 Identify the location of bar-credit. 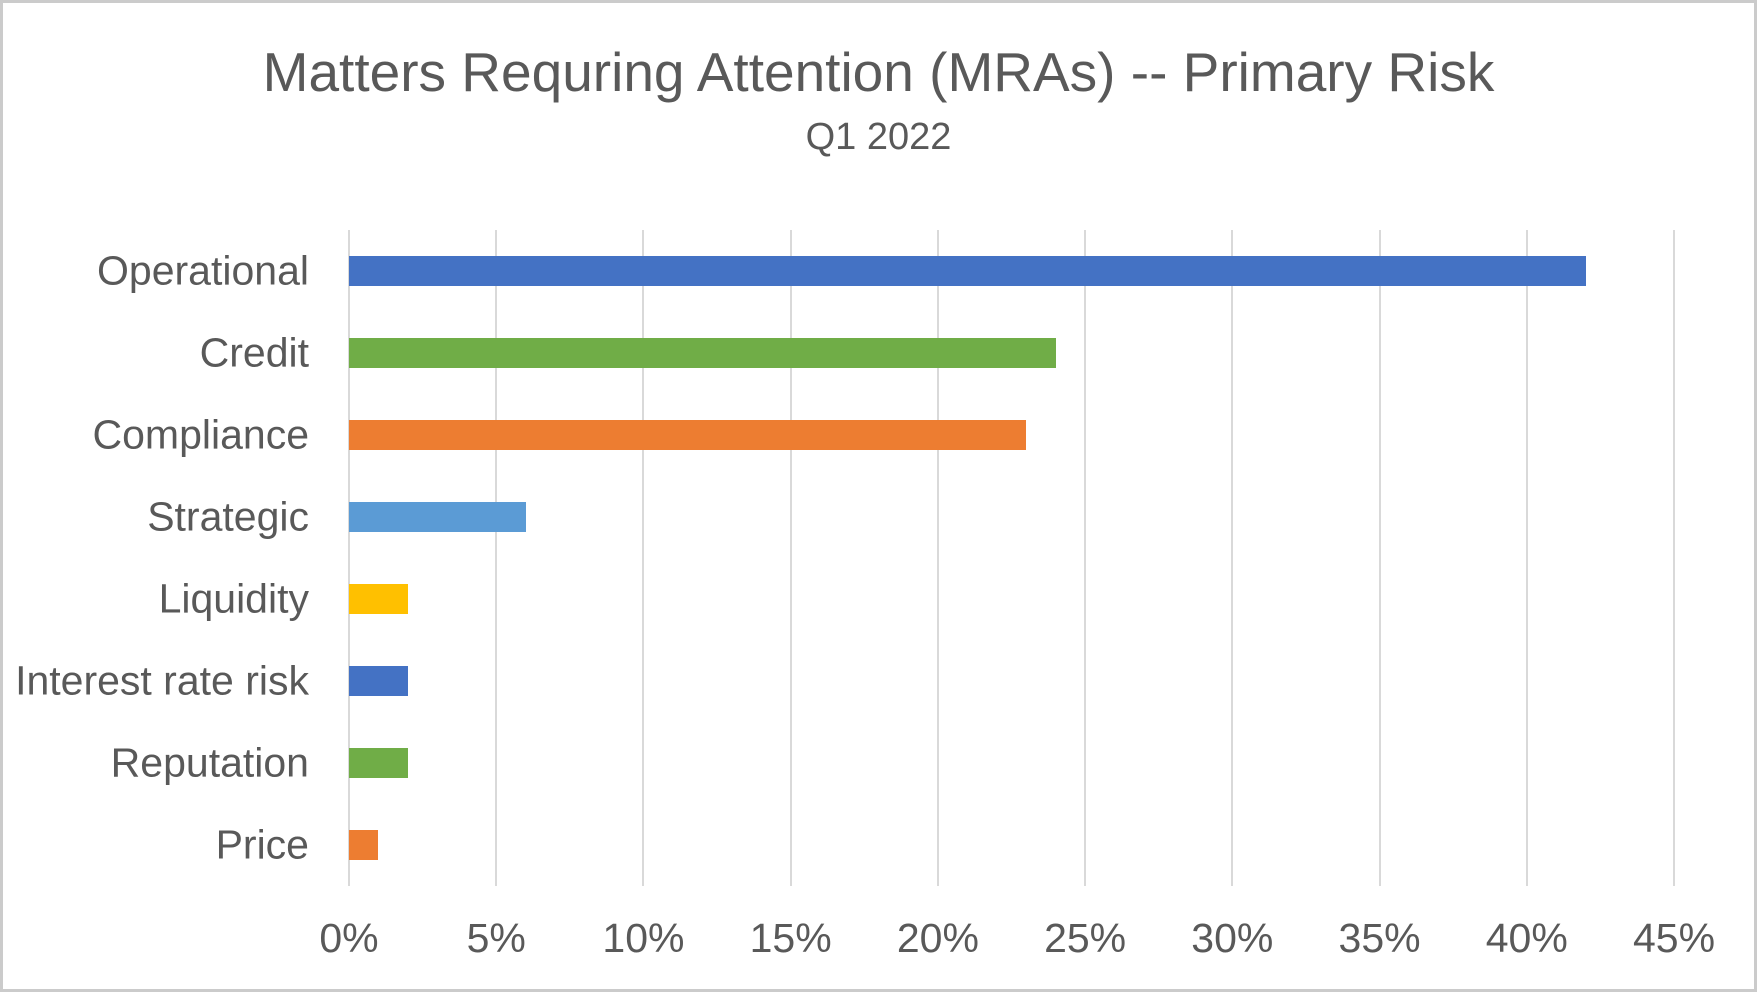
(702, 353).